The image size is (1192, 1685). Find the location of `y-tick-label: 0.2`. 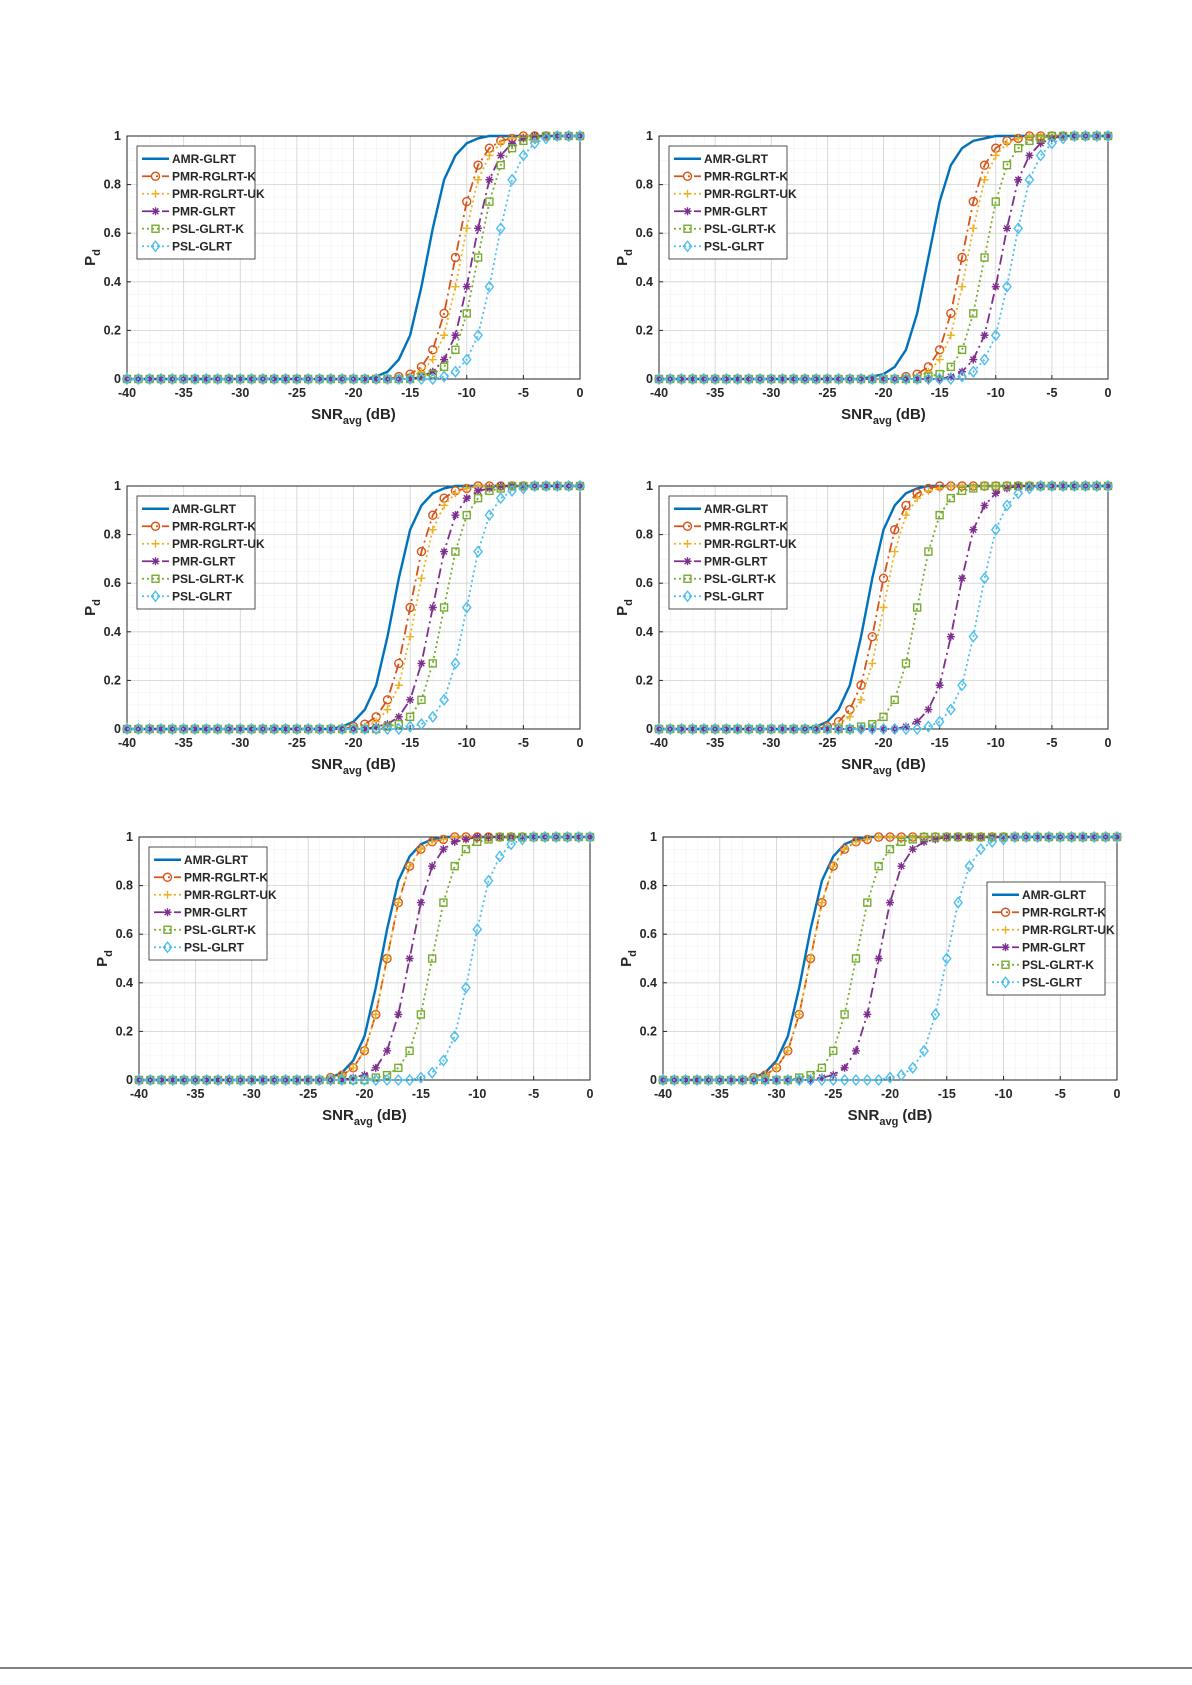

y-tick-label: 0.2 is located at coordinates (112, 680).